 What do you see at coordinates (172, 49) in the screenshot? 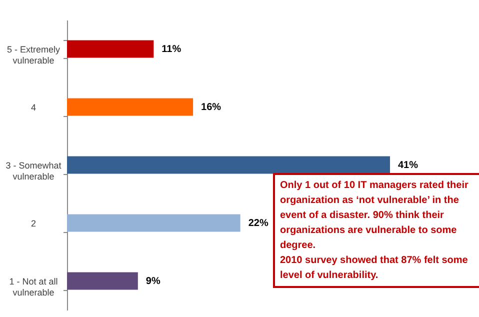
I see `data-label: 11%` at bounding box center [172, 49].